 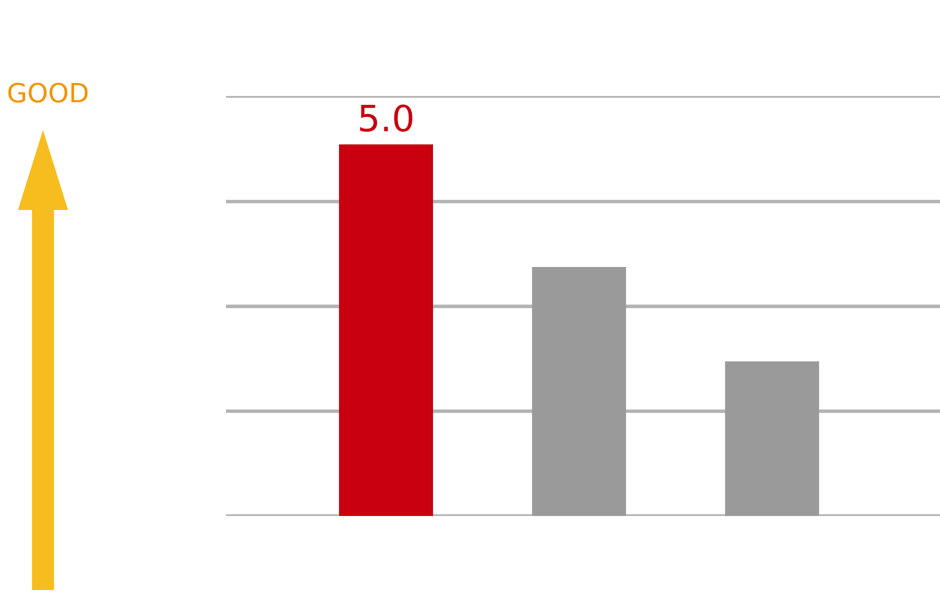 I want to click on data-label: 5.0, so click(x=386, y=118).